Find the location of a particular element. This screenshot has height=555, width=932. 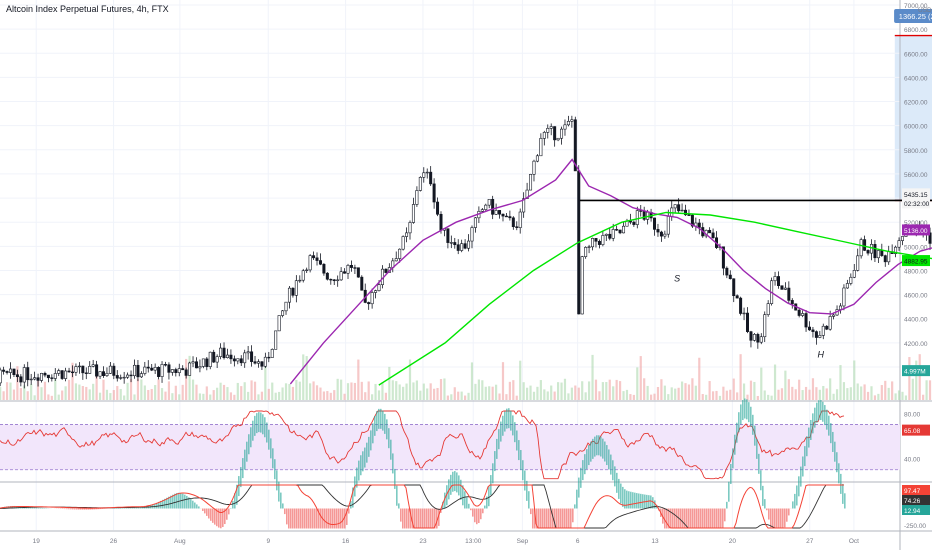

y-tick-label: 4400.00 is located at coordinates (916, 320).